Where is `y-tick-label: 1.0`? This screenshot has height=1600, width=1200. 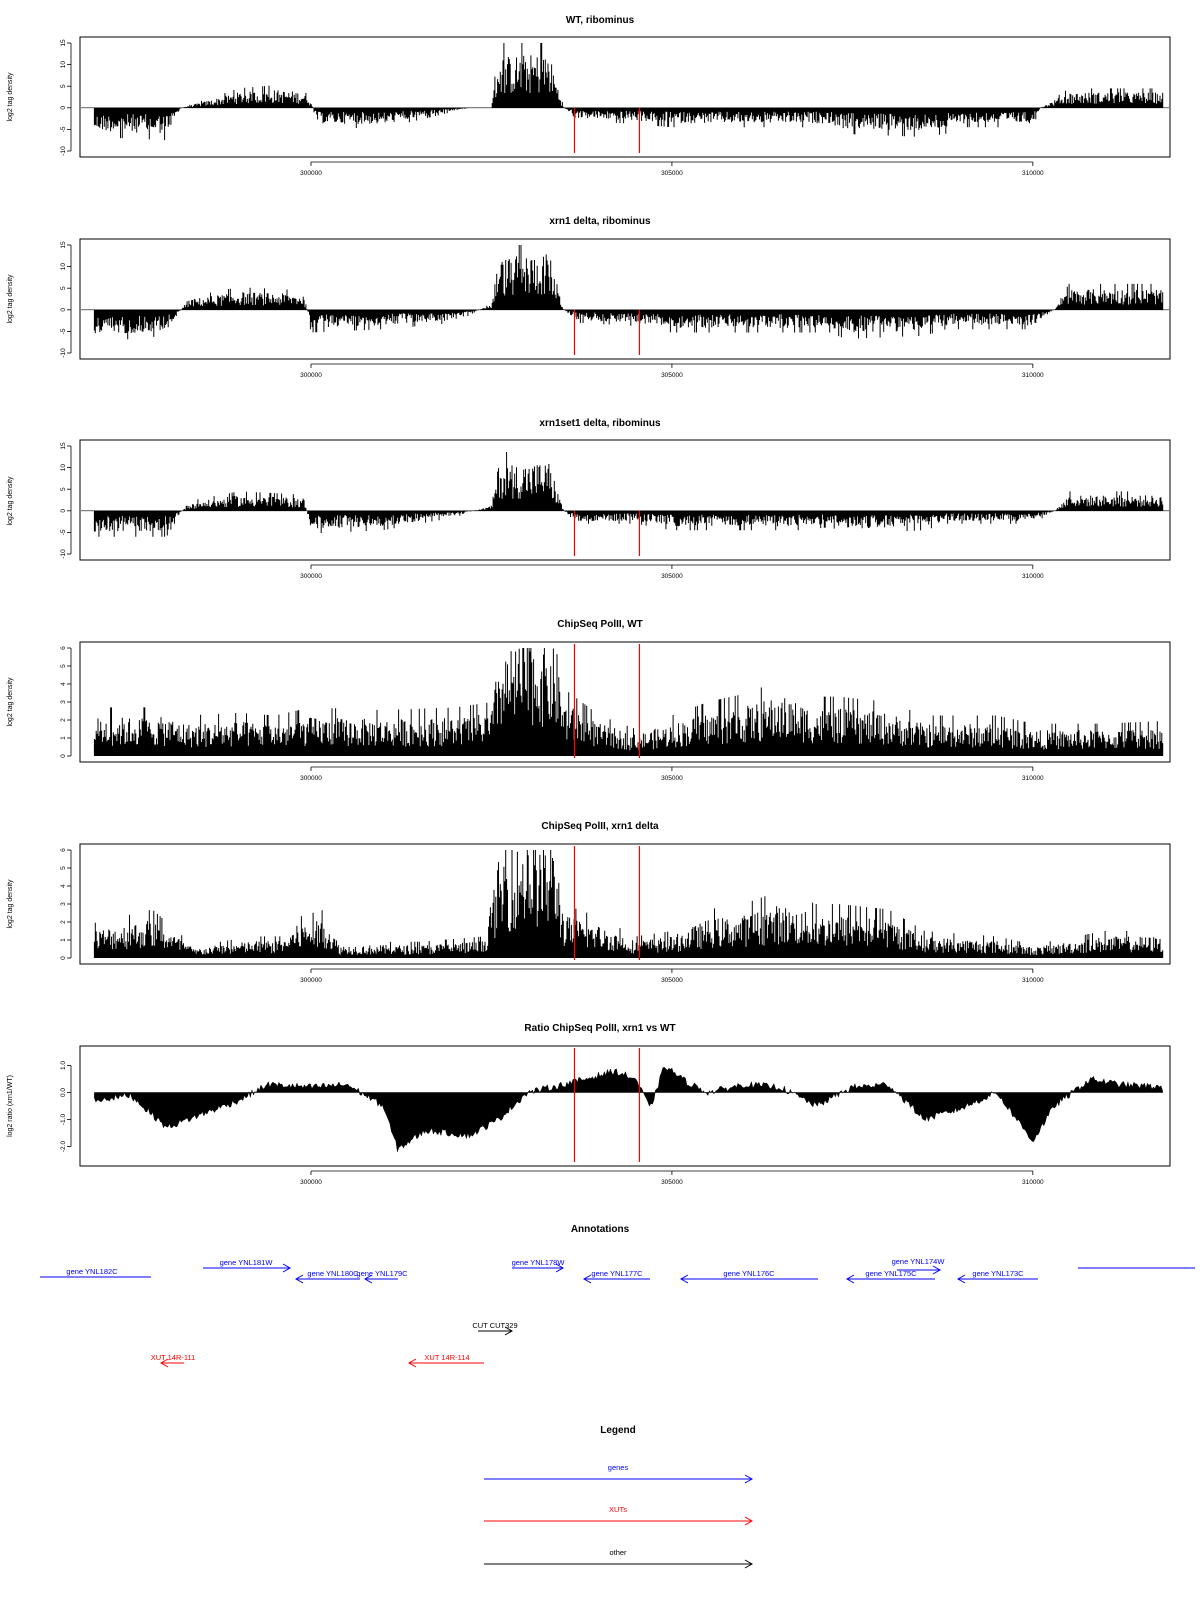
y-tick-label: 1.0 is located at coordinates (63, 1065).